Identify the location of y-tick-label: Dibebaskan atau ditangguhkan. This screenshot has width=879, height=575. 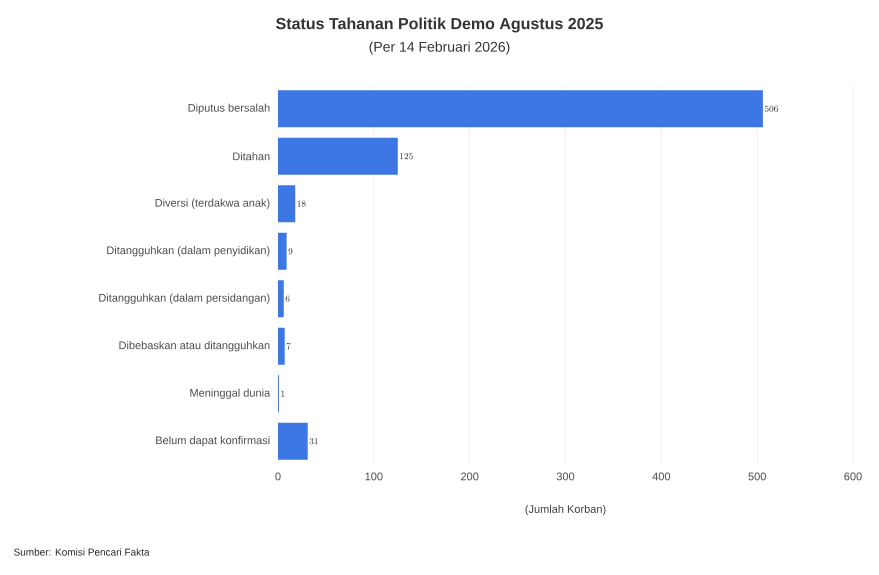
(194, 346).